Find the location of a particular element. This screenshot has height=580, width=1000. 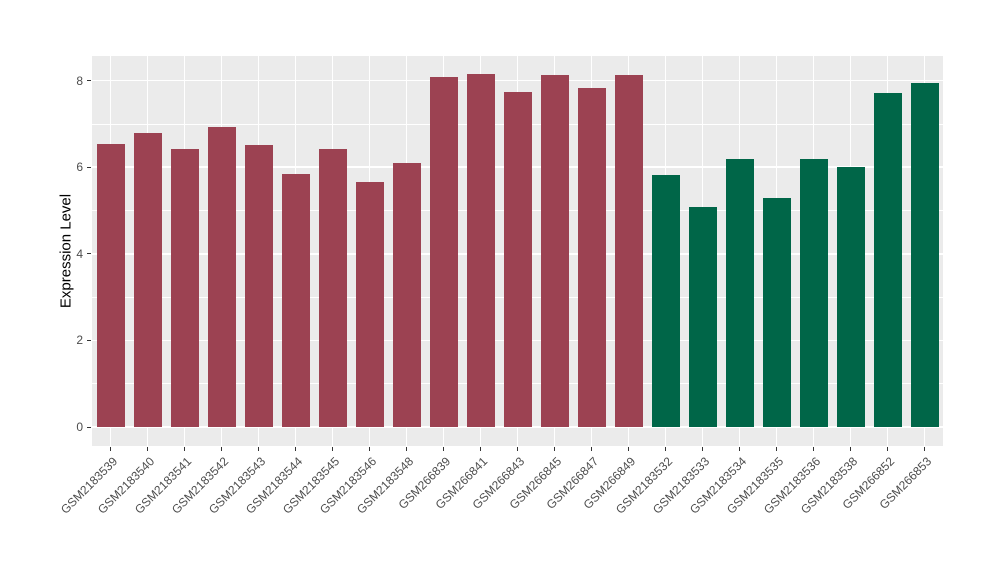

bar-GSM2183538 is located at coordinates (850, 296).